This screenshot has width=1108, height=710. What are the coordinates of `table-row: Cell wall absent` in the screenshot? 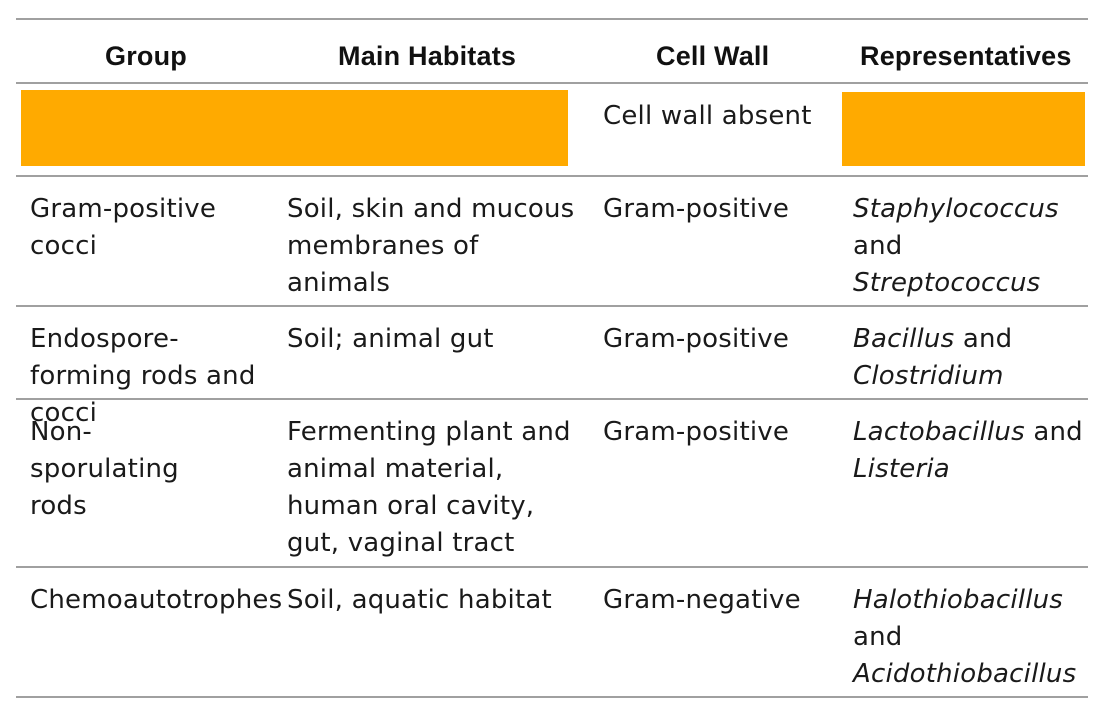 It's located at (552, 130).